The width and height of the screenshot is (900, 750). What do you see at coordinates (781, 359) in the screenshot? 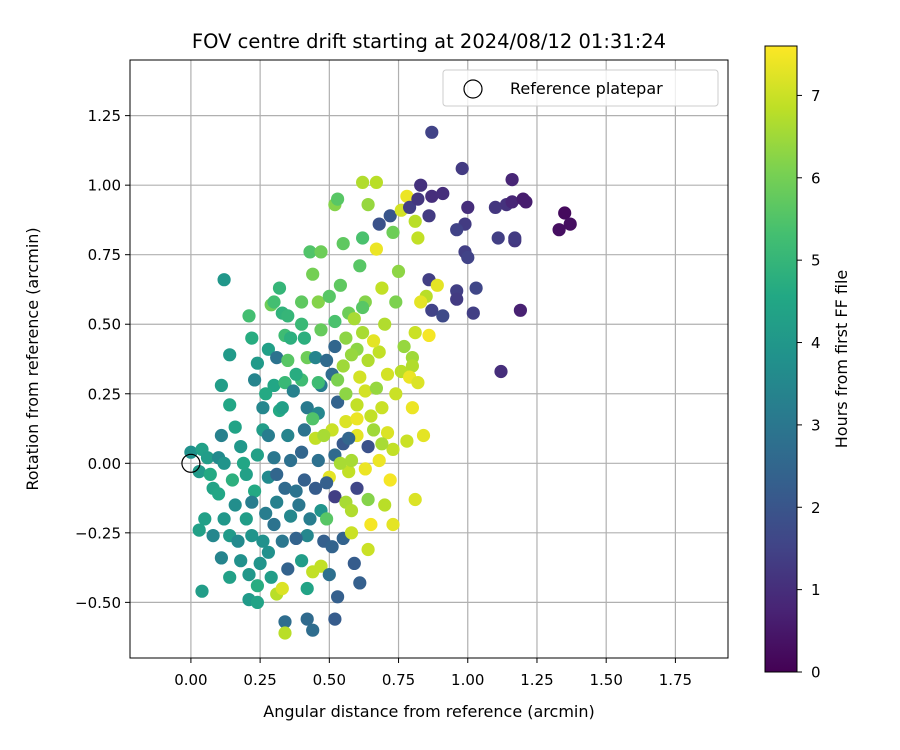
I see `colorbar-gradient` at bounding box center [781, 359].